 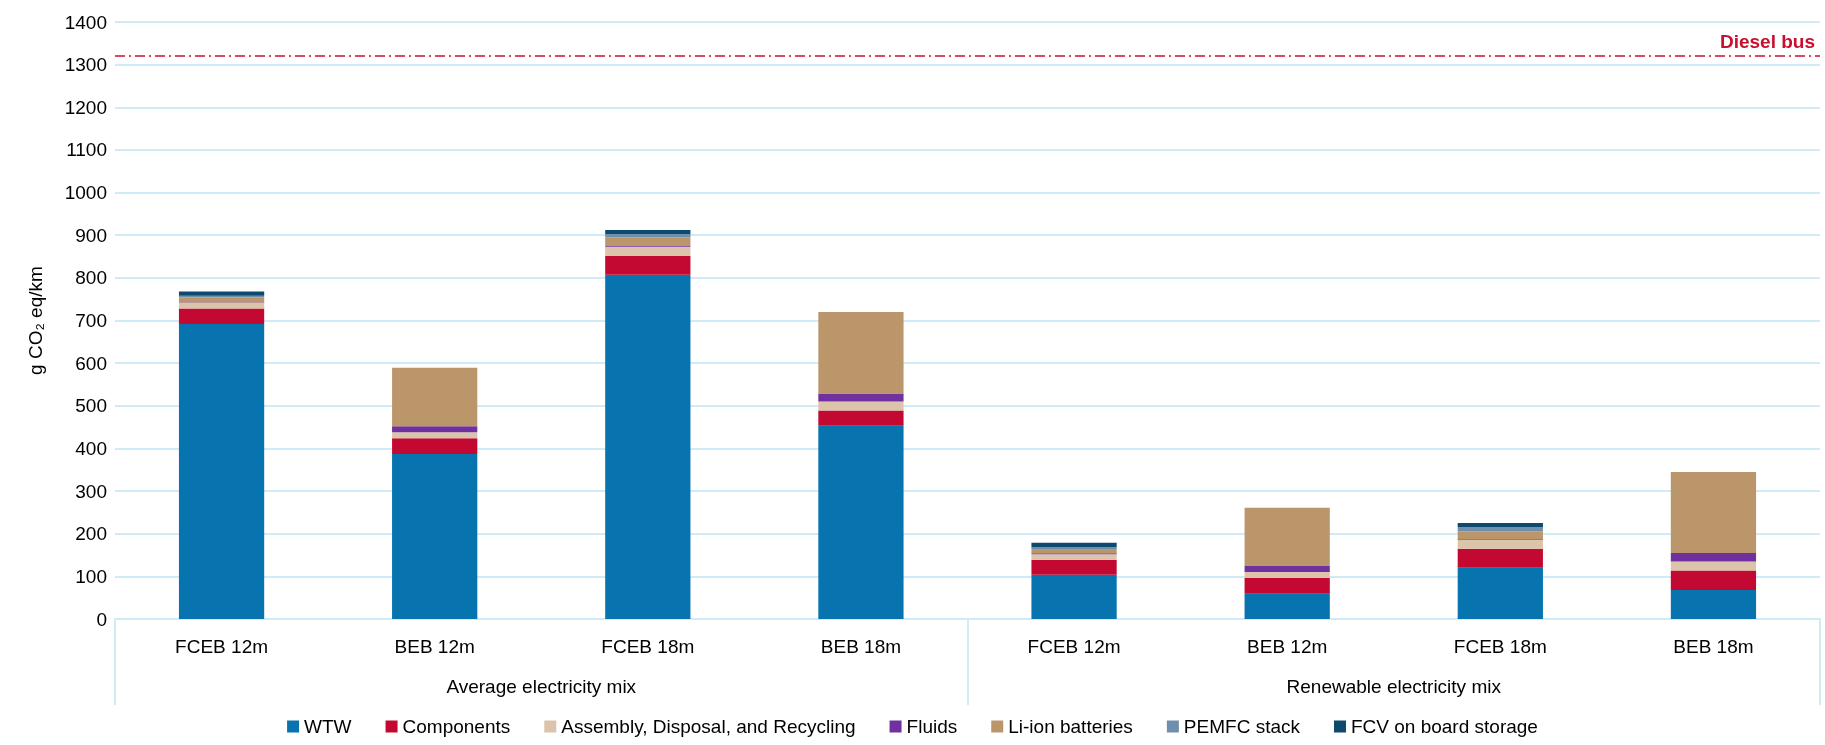 I want to click on legend-label: Assembly, Disposal, and Recycling, so click(x=708, y=726).